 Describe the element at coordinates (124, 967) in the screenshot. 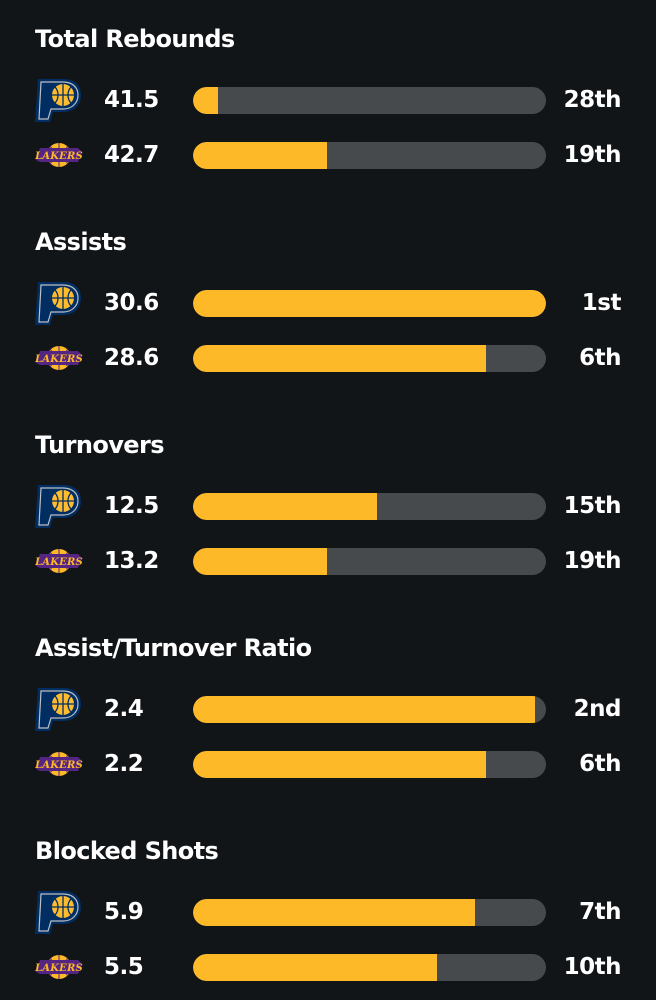

I see `stat-value: 5.5` at that location.